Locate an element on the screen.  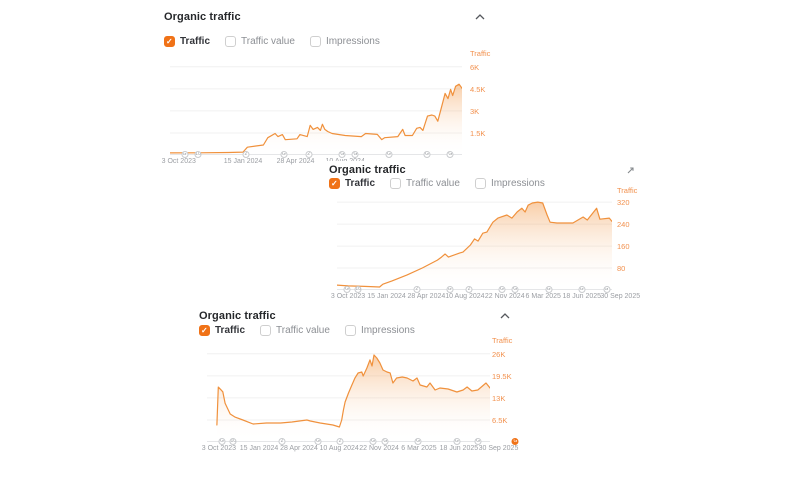
expand-button is located at coordinates (630, 170).